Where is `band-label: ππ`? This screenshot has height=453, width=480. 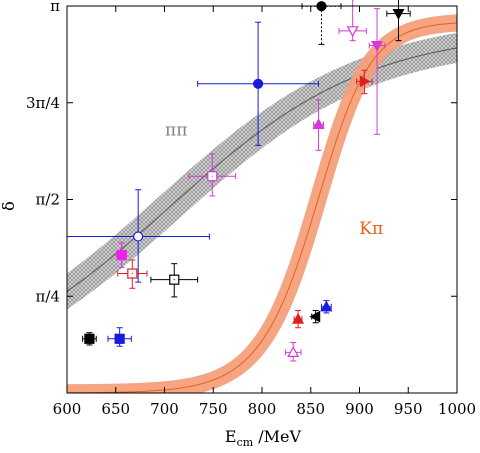
band-label: ππ is located at coordinates (176, 131).